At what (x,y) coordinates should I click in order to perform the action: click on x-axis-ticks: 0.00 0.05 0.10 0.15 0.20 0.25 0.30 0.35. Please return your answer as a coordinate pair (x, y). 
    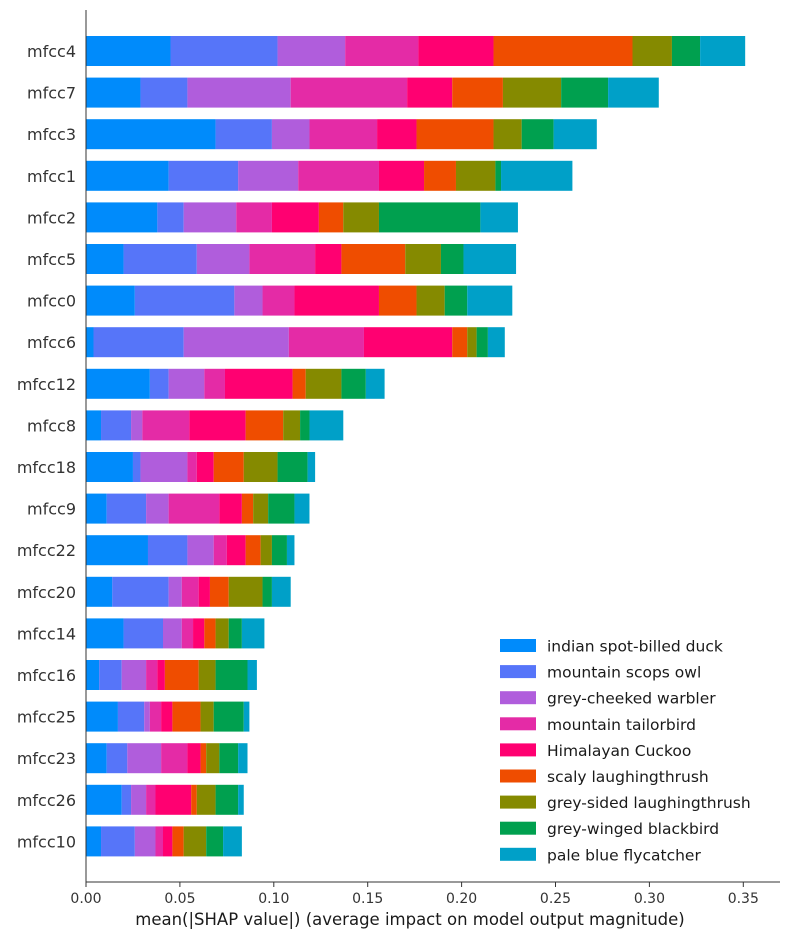
    Looking at the image, I should click on (414, 894).